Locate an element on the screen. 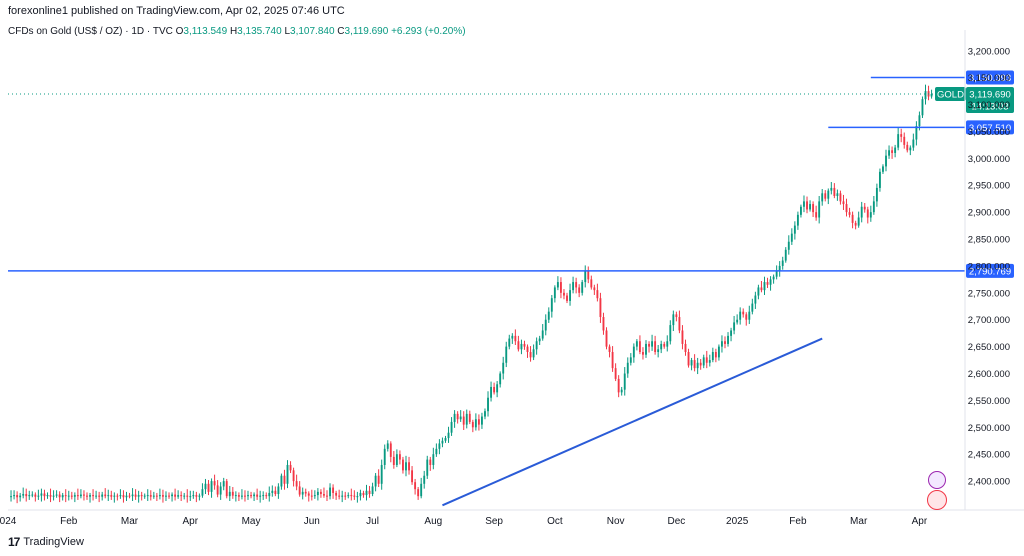 The width and height of the screenshot is (1024, 556). trendline is located at coordinates (632, 422).